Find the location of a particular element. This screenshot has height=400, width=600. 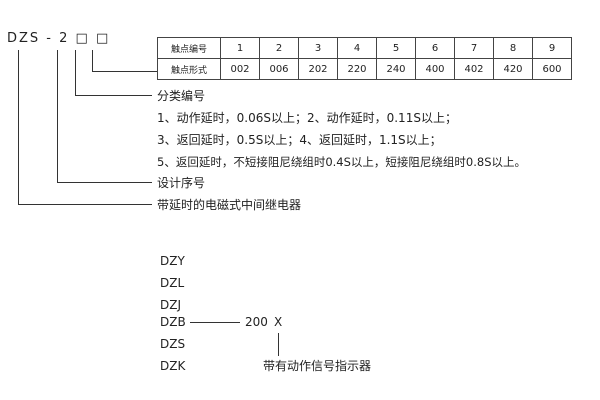

series-item: DZK is located at coordinates (173, 366).